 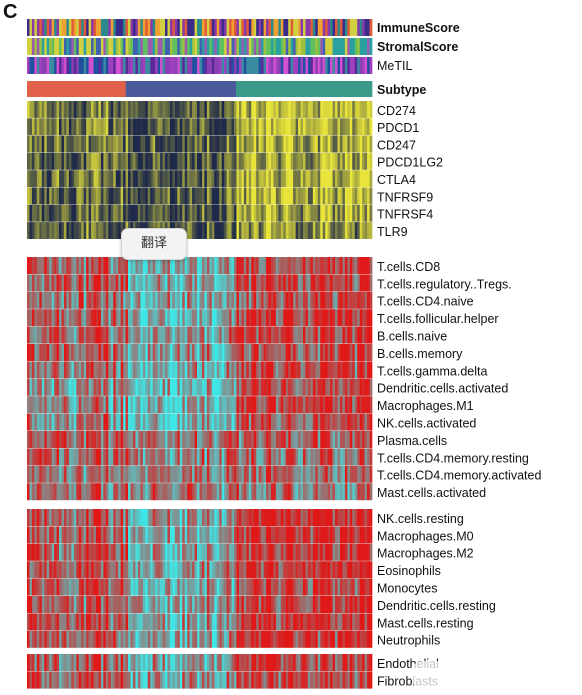 I want to click on row-label: B.cells.naive, so click(x=412, y=337).